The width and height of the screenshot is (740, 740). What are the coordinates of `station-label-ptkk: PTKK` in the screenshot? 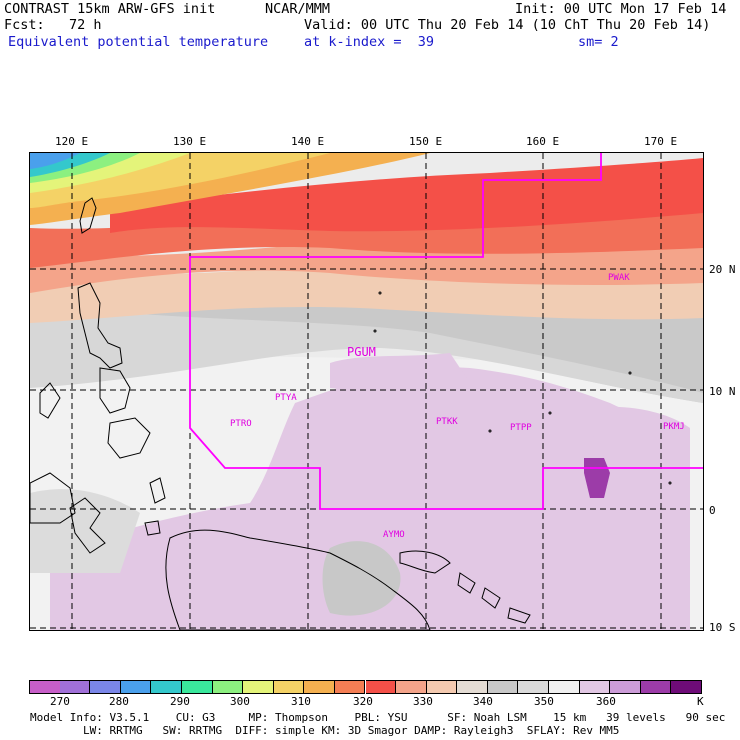 It's located at (447, 422).